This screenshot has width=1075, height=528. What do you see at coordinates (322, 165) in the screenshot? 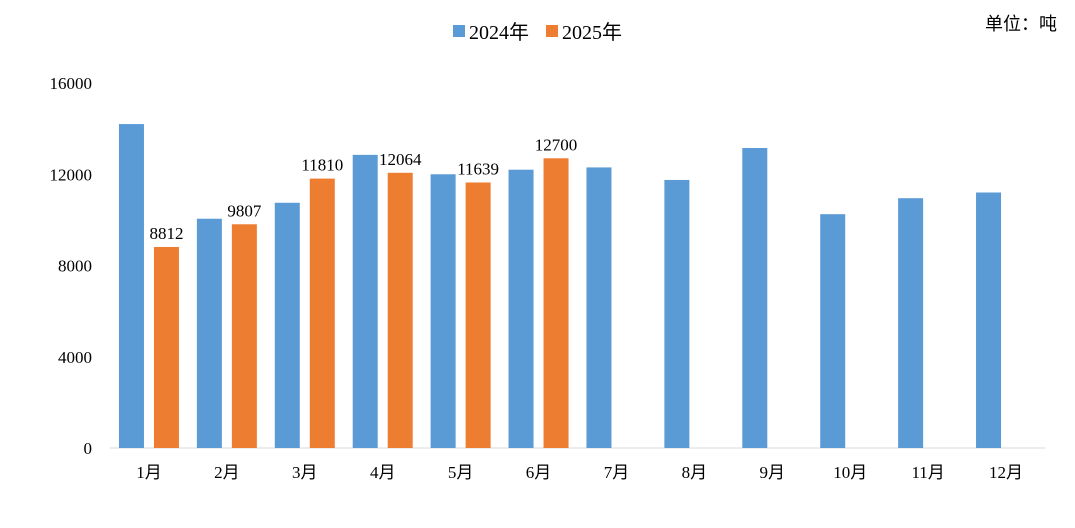
I see `data-label: 11810` at bounding box center [322, 165].